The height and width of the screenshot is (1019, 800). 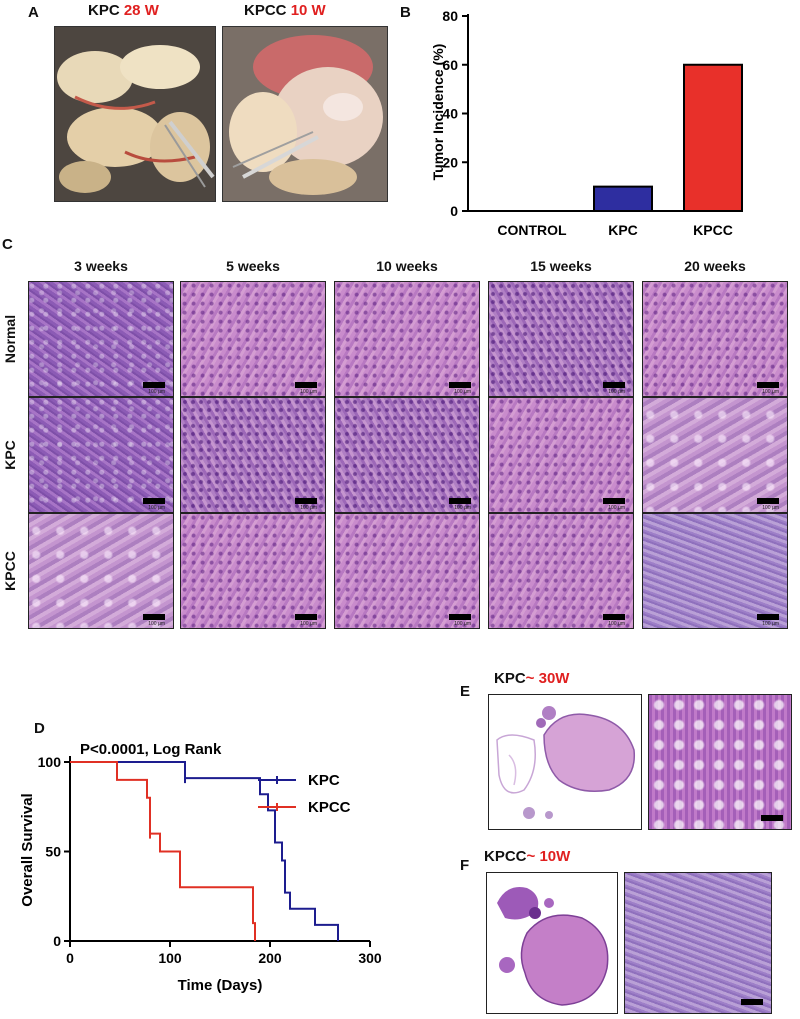 I want to click on panel-a-left-title: KPC 28 W, so click(x=123, y=10).